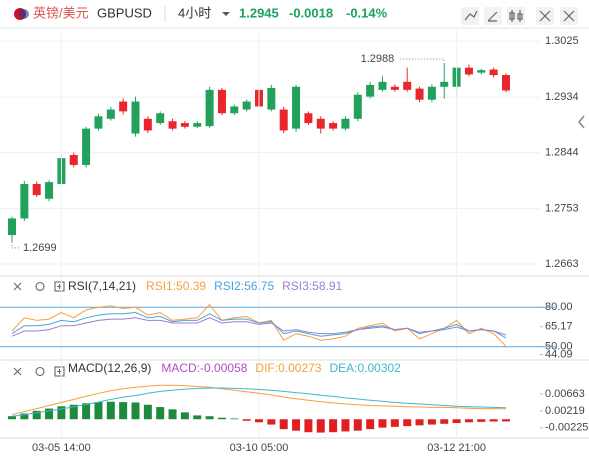 The height and width of the screenshot is (462, 589). What do you see at coordinates (40, 248) in the screenshot?
I see `annotation: 1.2699` at bounding box center [40, 248].